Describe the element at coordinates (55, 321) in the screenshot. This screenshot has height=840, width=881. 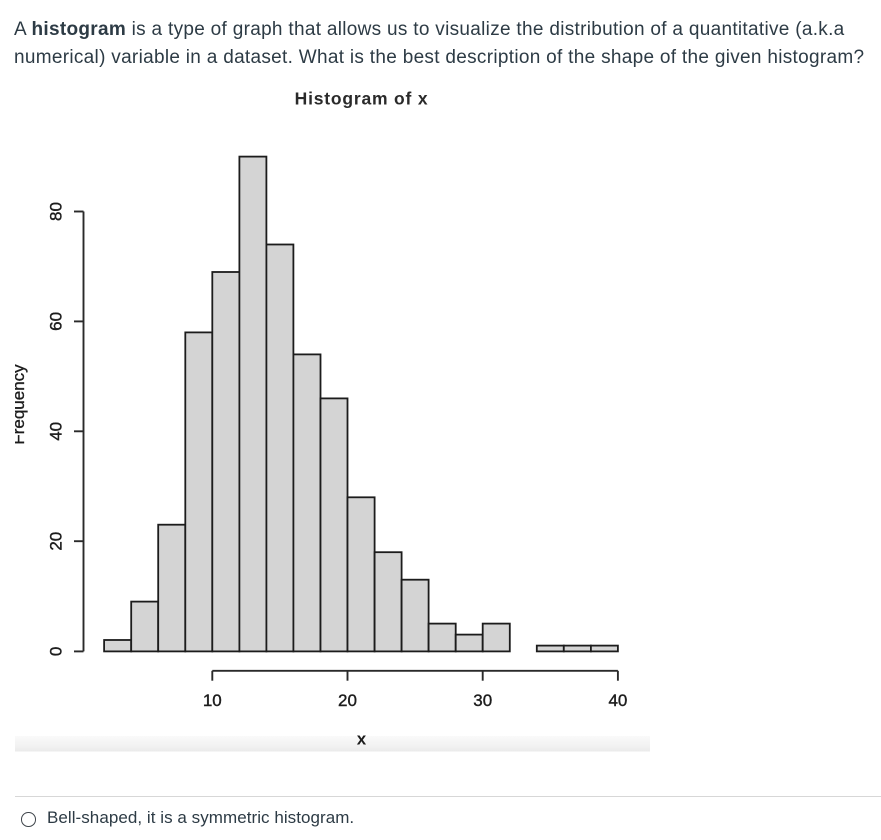
I see `svg-text: 60` at that location.